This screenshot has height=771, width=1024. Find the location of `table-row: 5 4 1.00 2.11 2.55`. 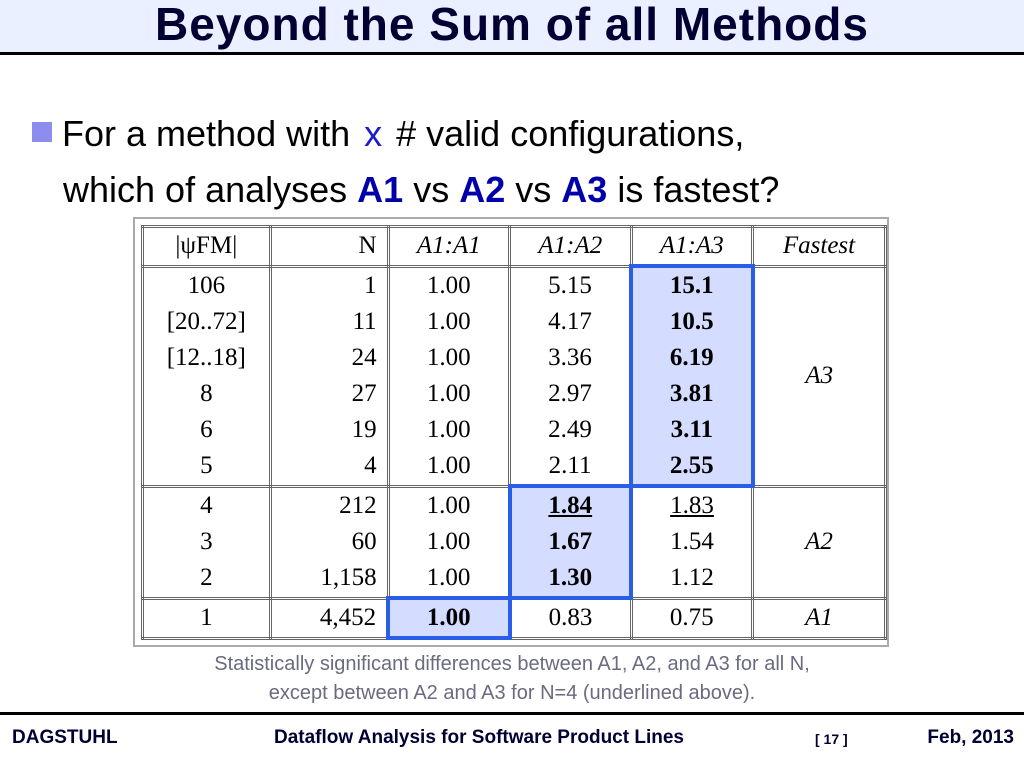

table-row: 5 4 1.00 2.11 2.55 is located at coordinates (513, 468).